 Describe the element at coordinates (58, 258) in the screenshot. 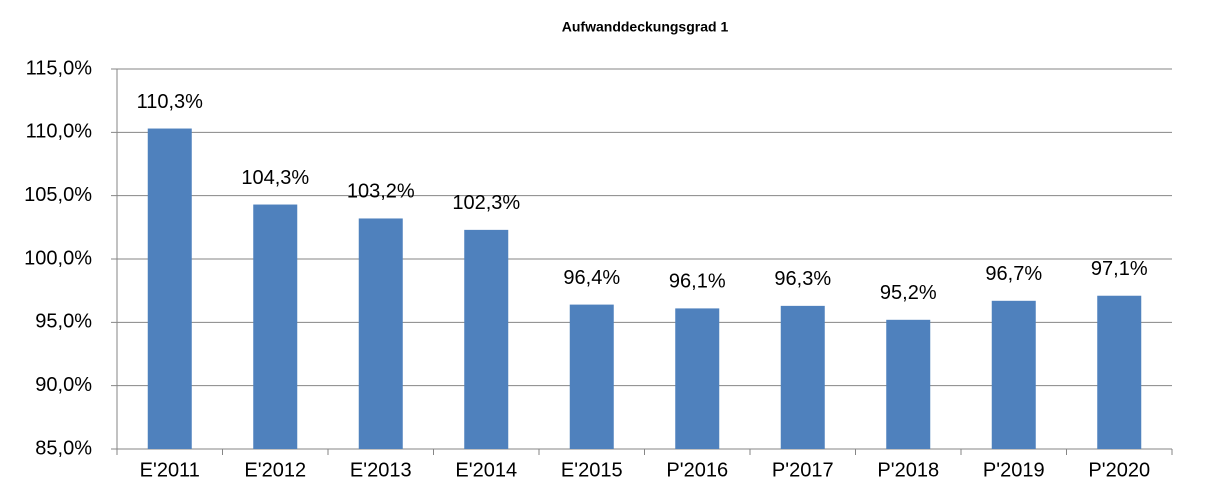

I see `y-tick-label: 100,0%` at that location.